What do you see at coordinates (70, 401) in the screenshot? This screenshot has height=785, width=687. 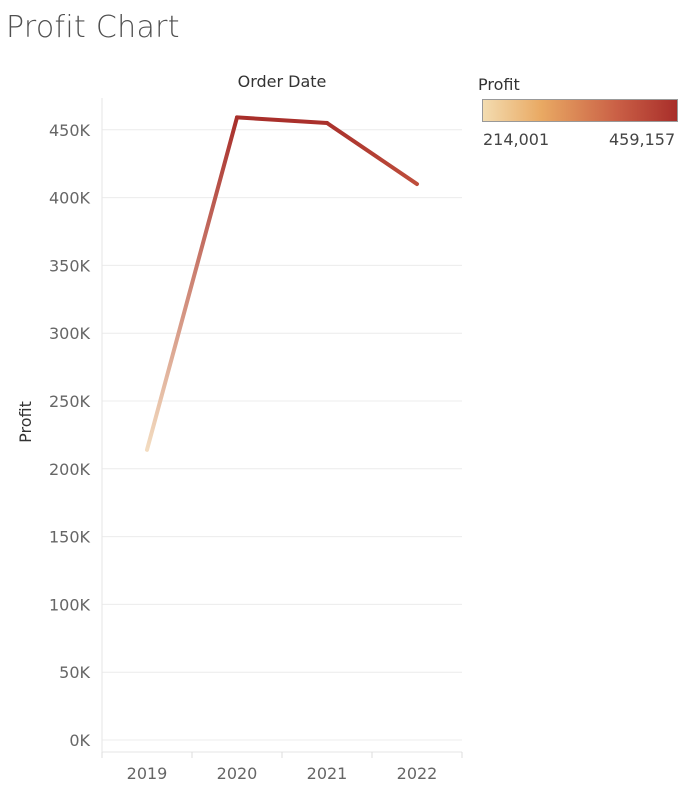 I see `y-tick-label: 250K` at bounding box center [70, 401].